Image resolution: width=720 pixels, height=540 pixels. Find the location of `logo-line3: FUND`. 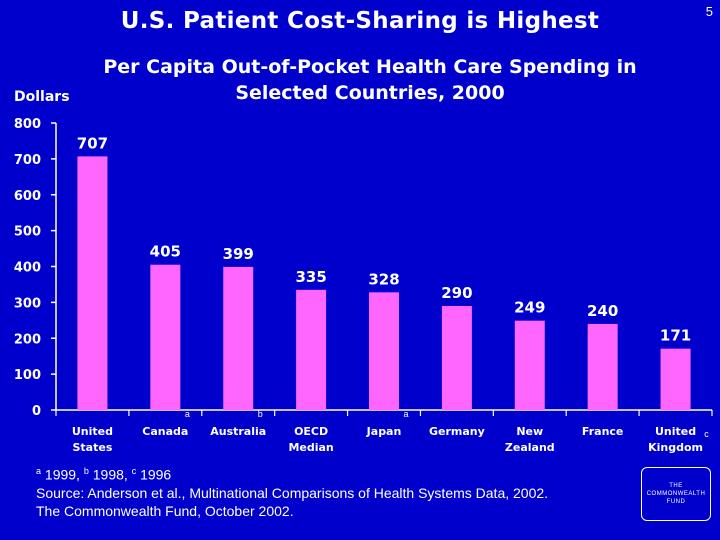

logo-line3: FUND is located at coordinates (676, 502).